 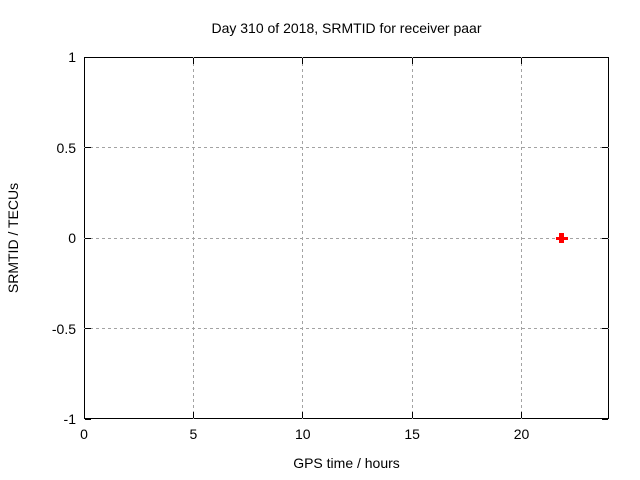 I want to click on x-tick-label: 5, so click(x=193, y=434).